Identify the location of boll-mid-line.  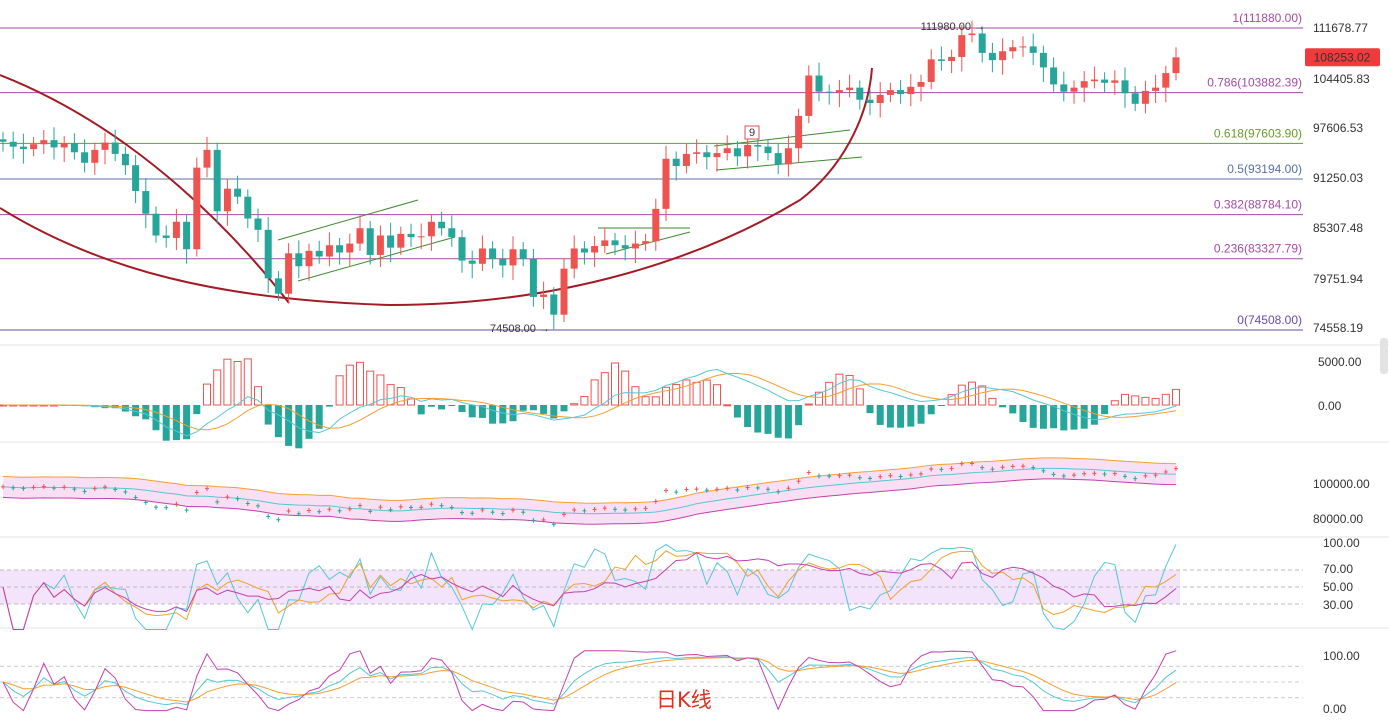
(589, 491).